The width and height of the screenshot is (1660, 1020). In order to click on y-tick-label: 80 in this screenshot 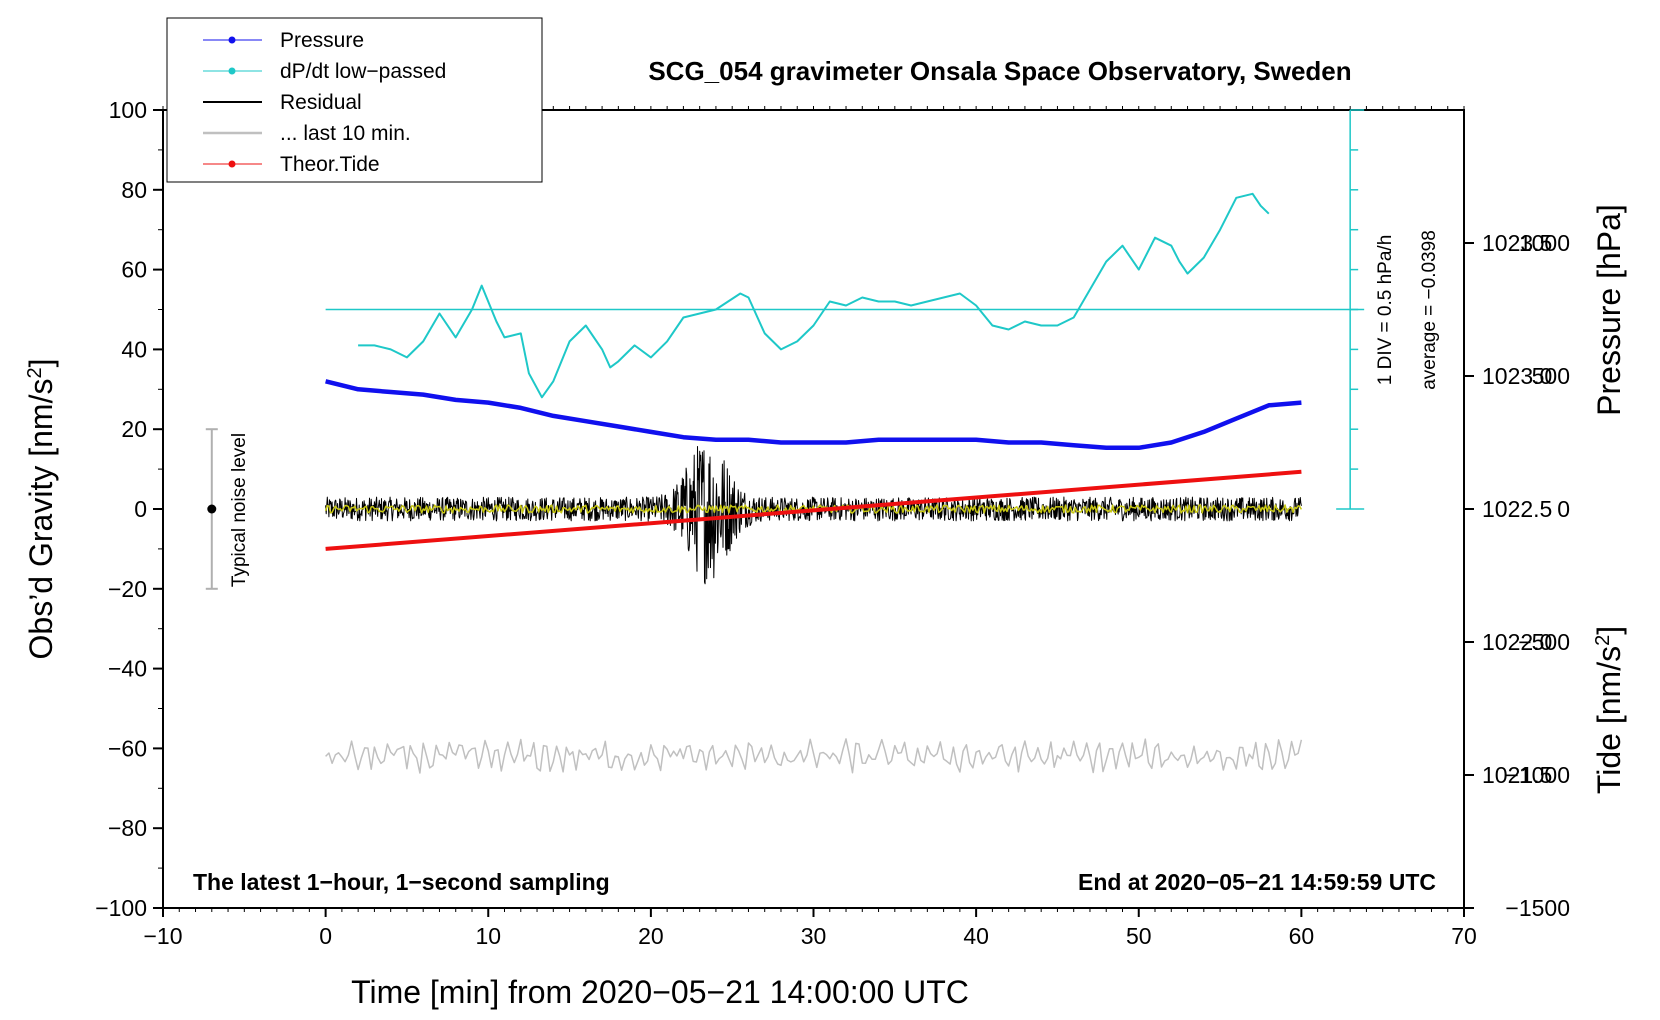, I will do `click(134, 190)`.